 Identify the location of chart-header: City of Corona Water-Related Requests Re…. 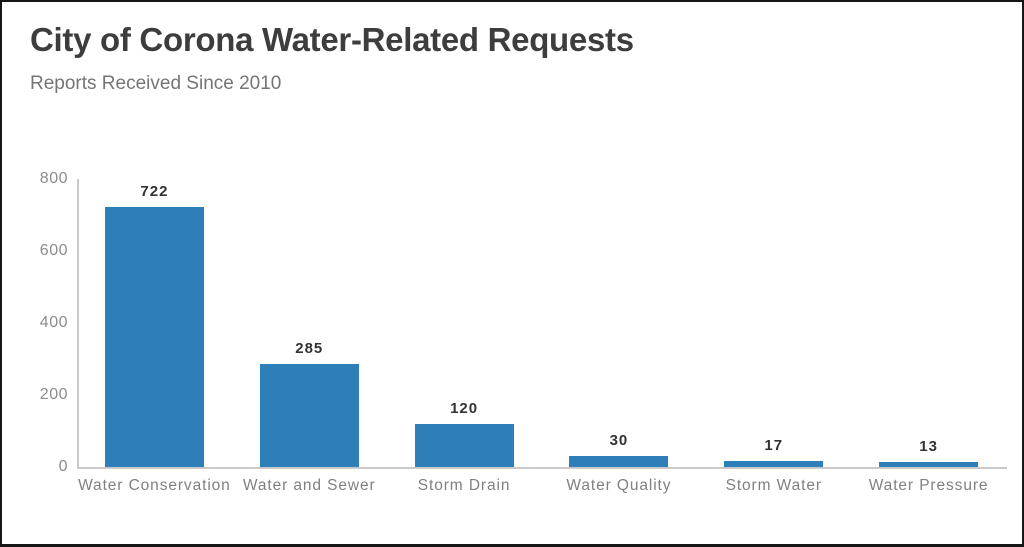
(332, 57).